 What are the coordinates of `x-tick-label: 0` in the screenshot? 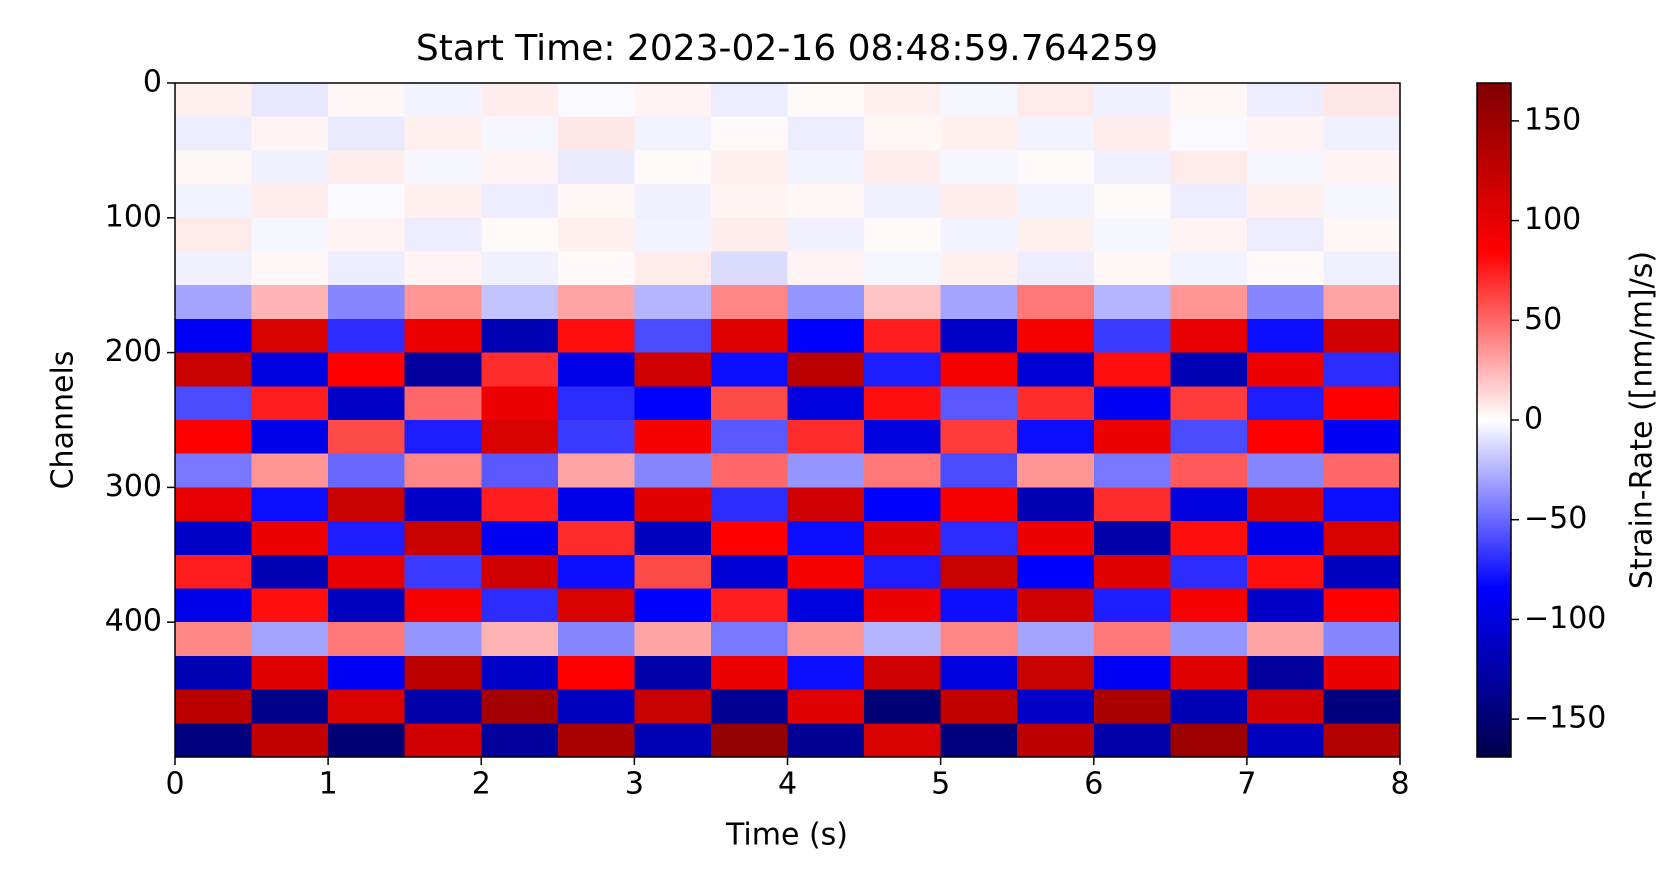 It's located at (174, 784).